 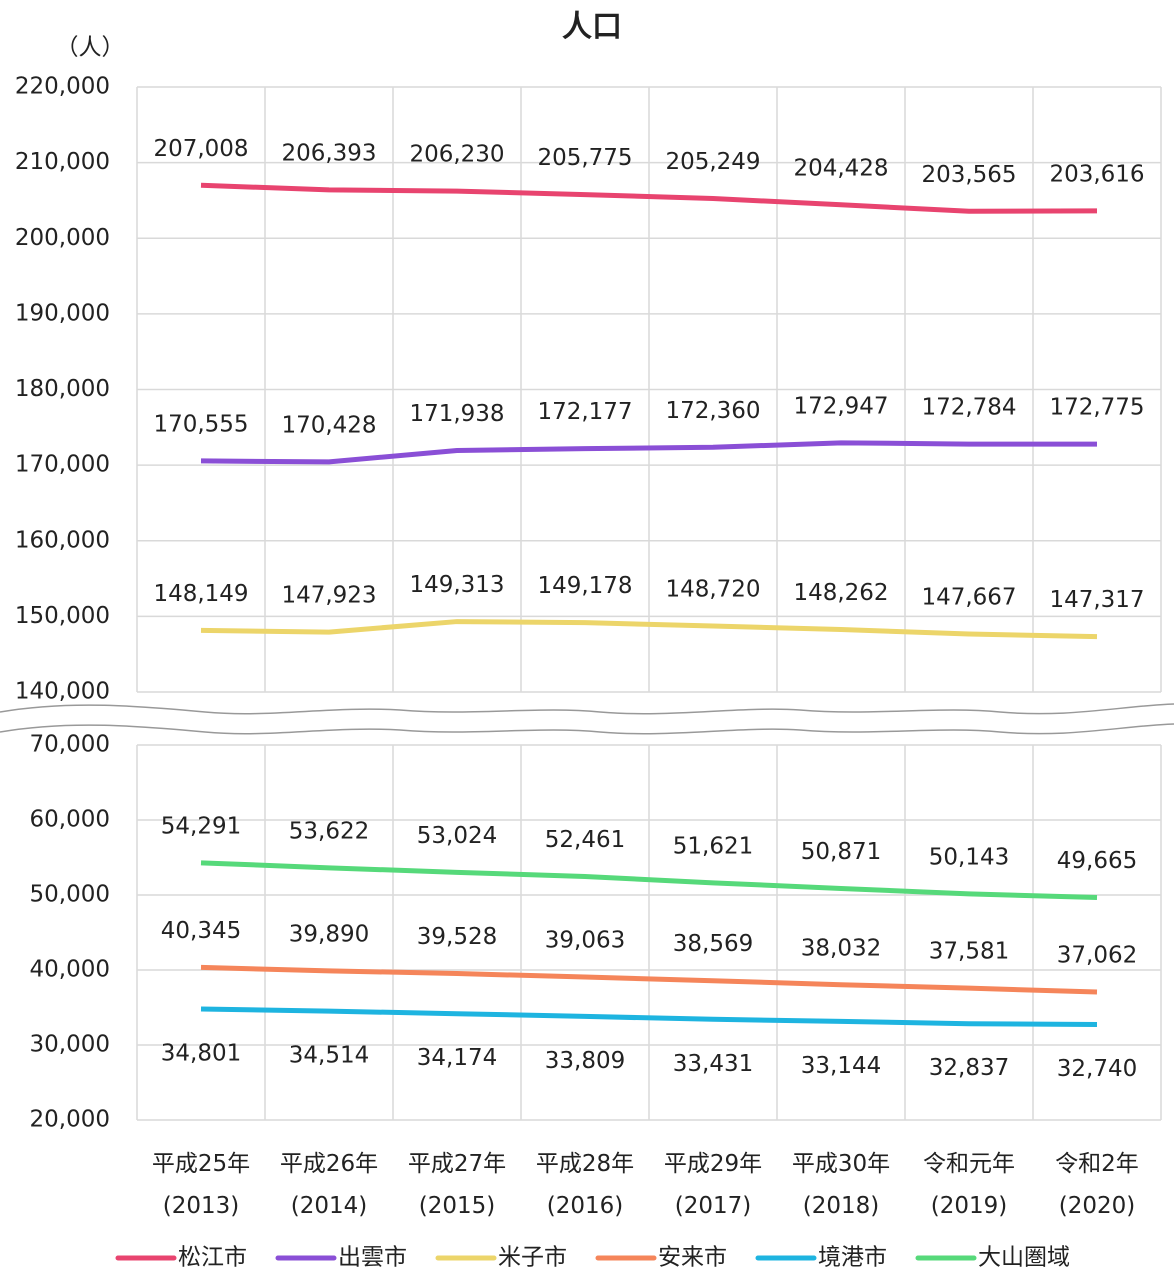 What do you see at coordinates (62, 465) in the screenshot?
I see `y-tick-label: 170,000` at bounding box center [62, 465].